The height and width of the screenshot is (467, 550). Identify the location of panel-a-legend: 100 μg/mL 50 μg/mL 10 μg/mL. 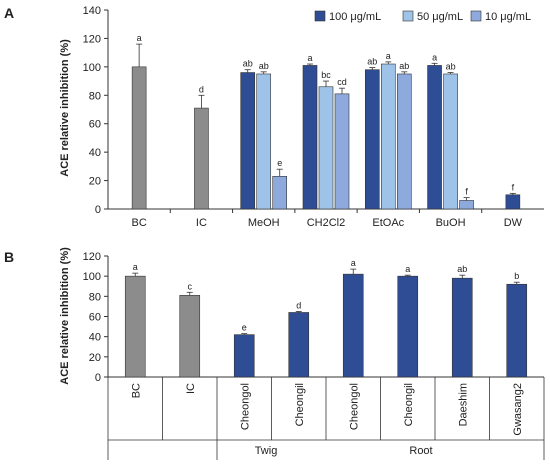
(422, 16).